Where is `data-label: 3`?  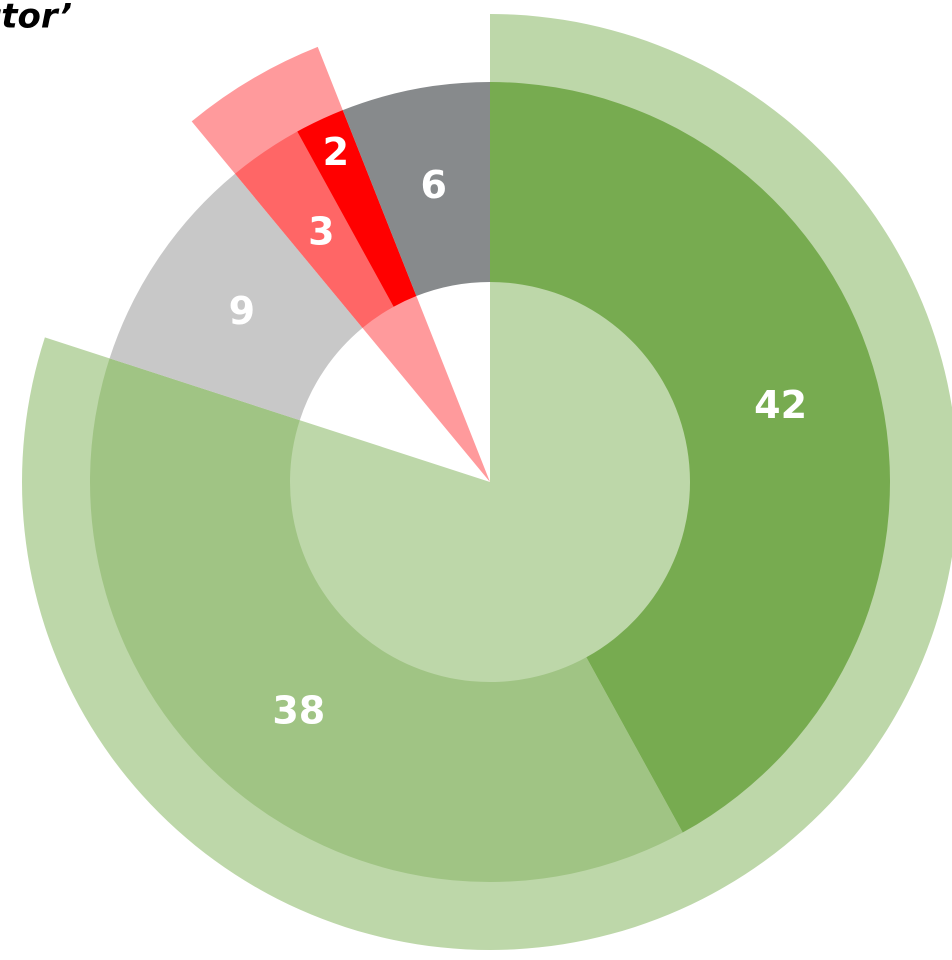 data-label: 3 is located at coordinates (321, 231).